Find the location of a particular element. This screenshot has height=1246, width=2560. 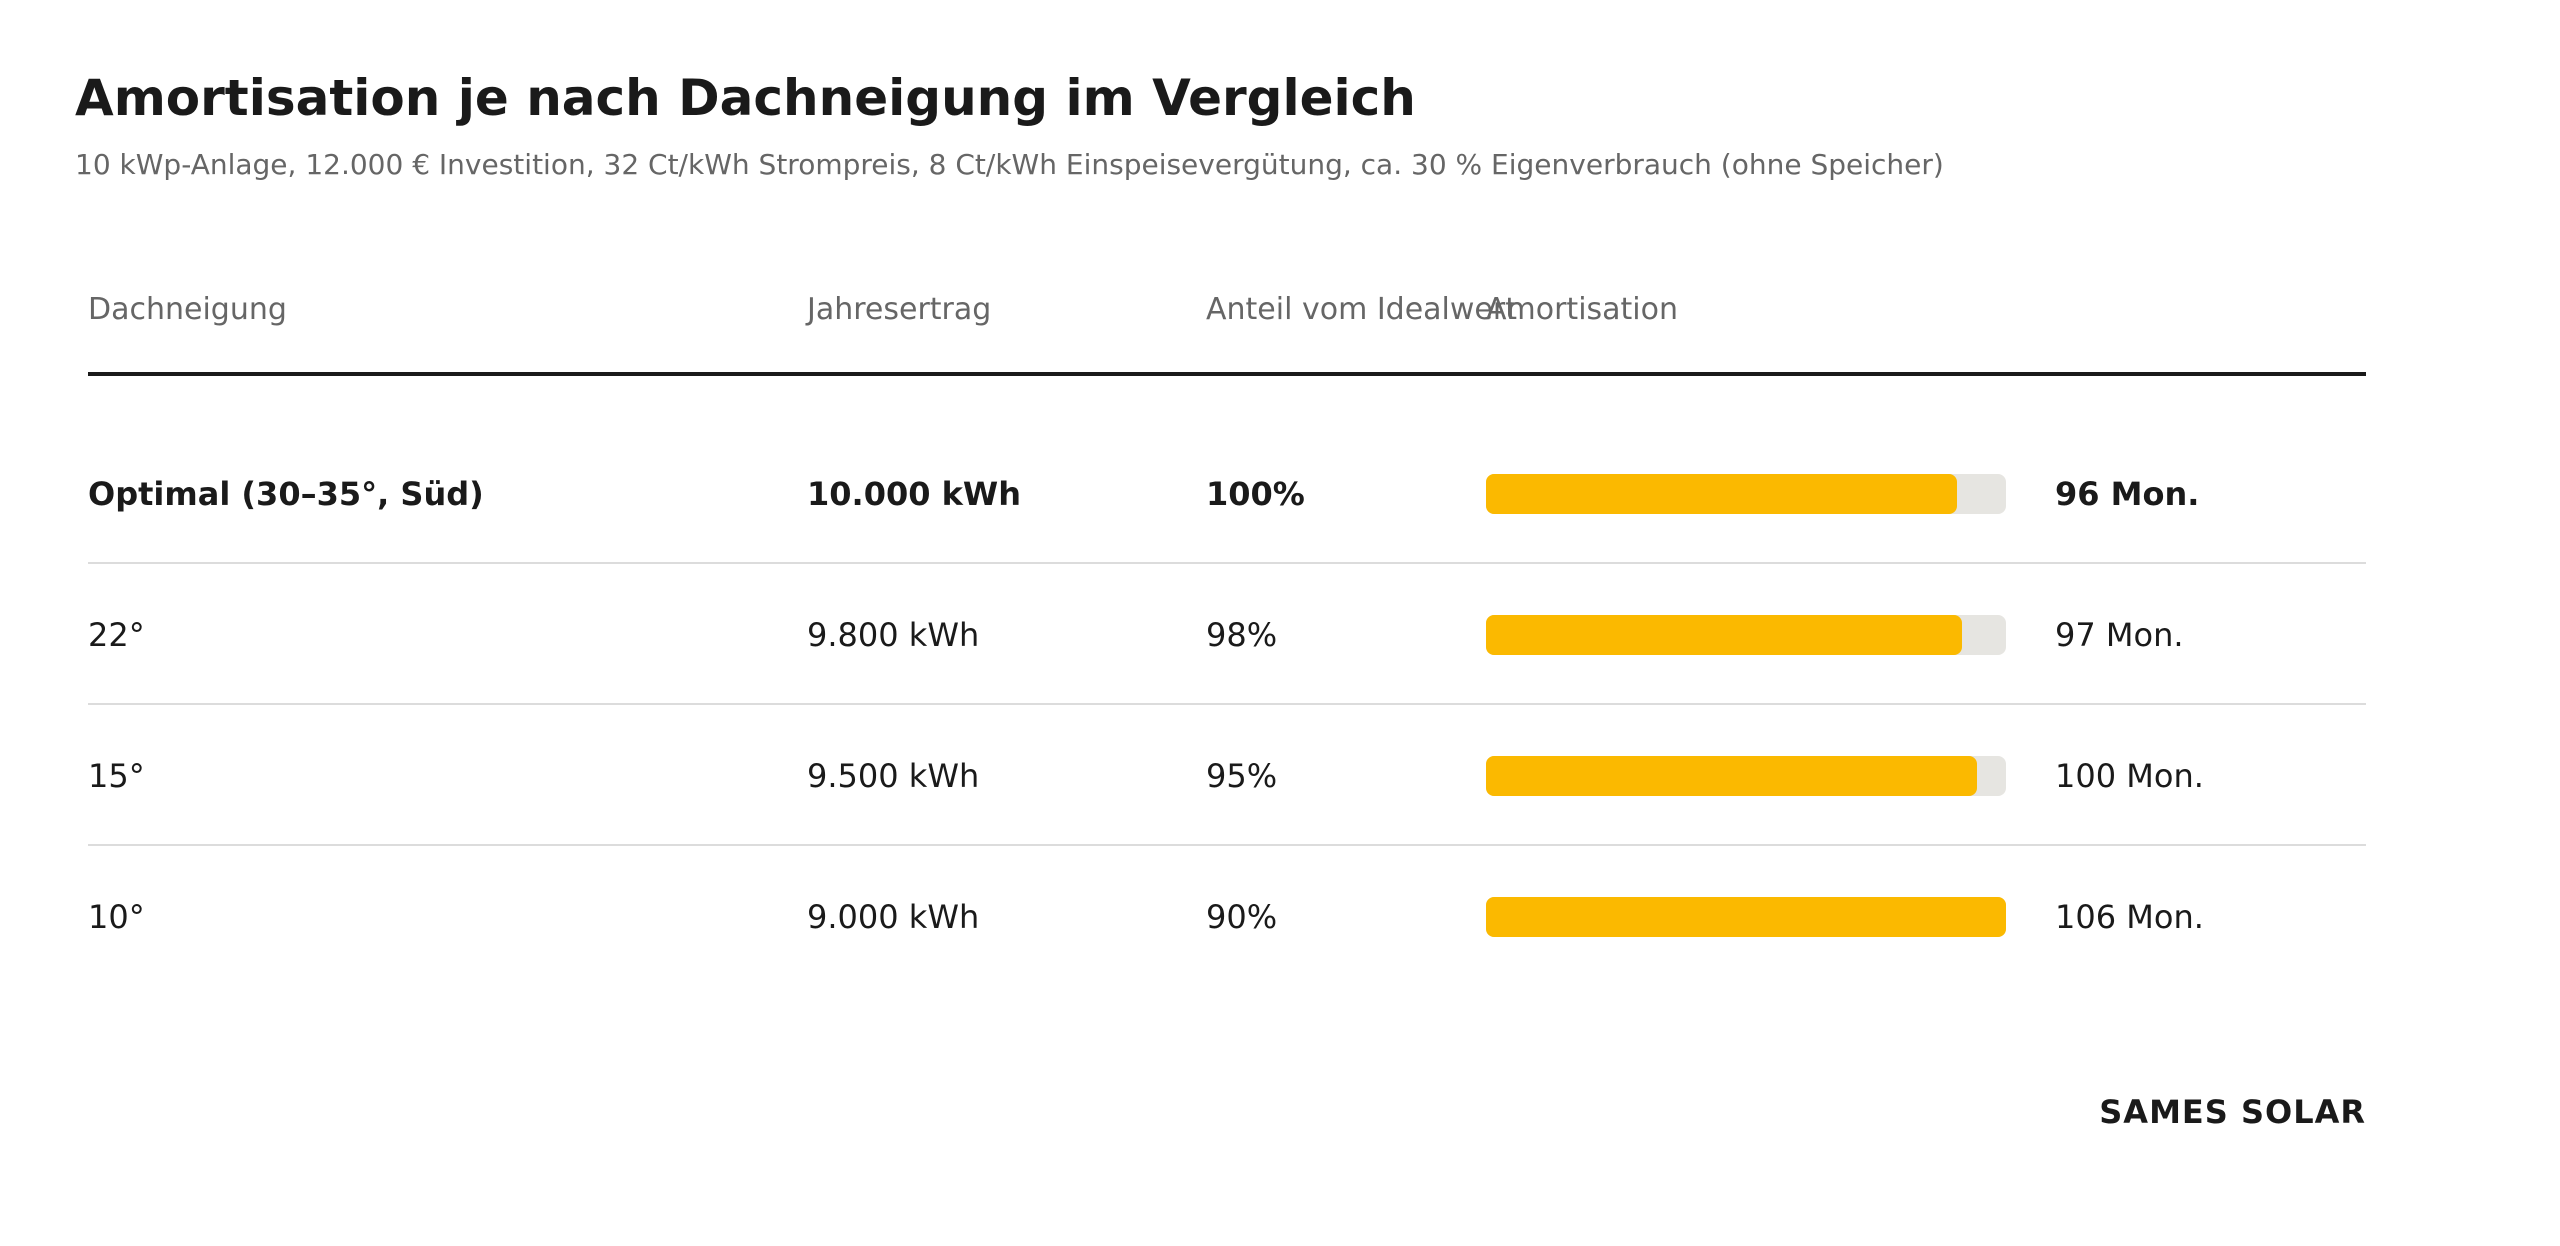

cell-anteil: 100% is located at coordinates (1255, 493).